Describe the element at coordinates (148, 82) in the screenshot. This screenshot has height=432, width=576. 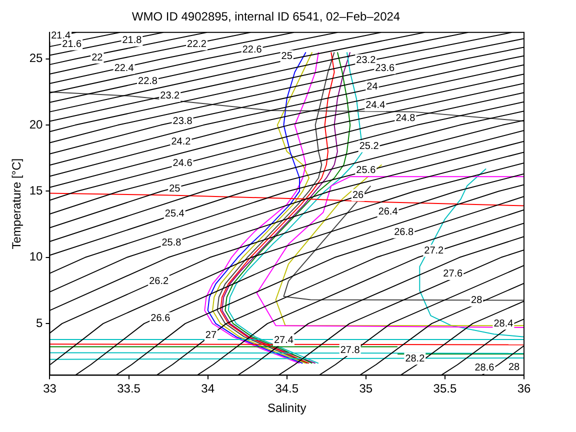
I see `annotation: 22.8` at that location.